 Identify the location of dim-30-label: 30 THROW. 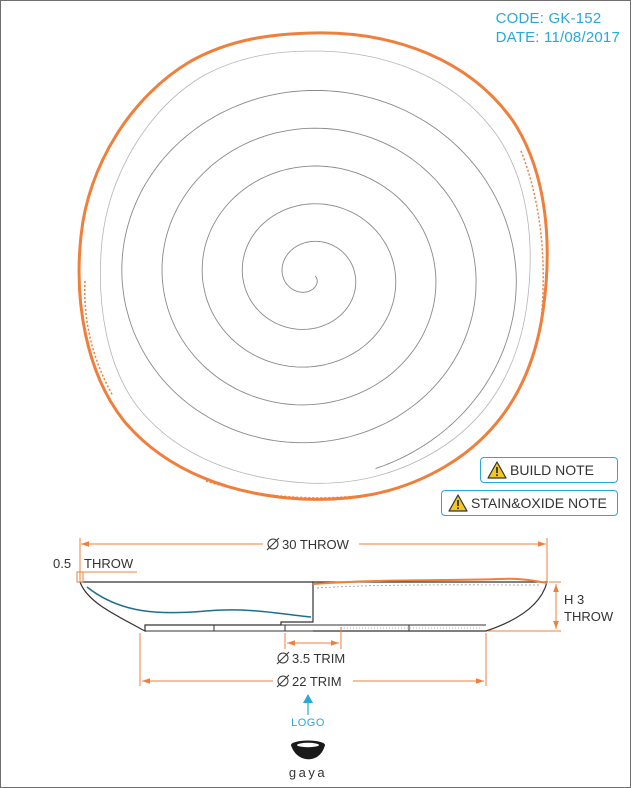
(316, 544).